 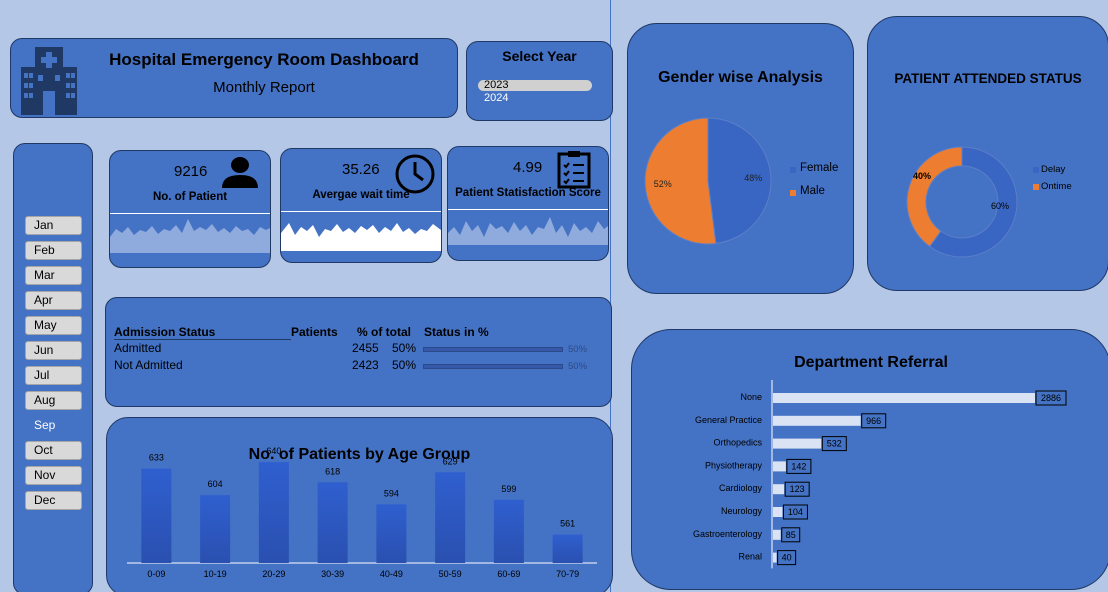 What do you see at coordinates (361, 169) in the screenshot?
I see `kpi-wait-value: 35.26` at bounding box center [361, 169].